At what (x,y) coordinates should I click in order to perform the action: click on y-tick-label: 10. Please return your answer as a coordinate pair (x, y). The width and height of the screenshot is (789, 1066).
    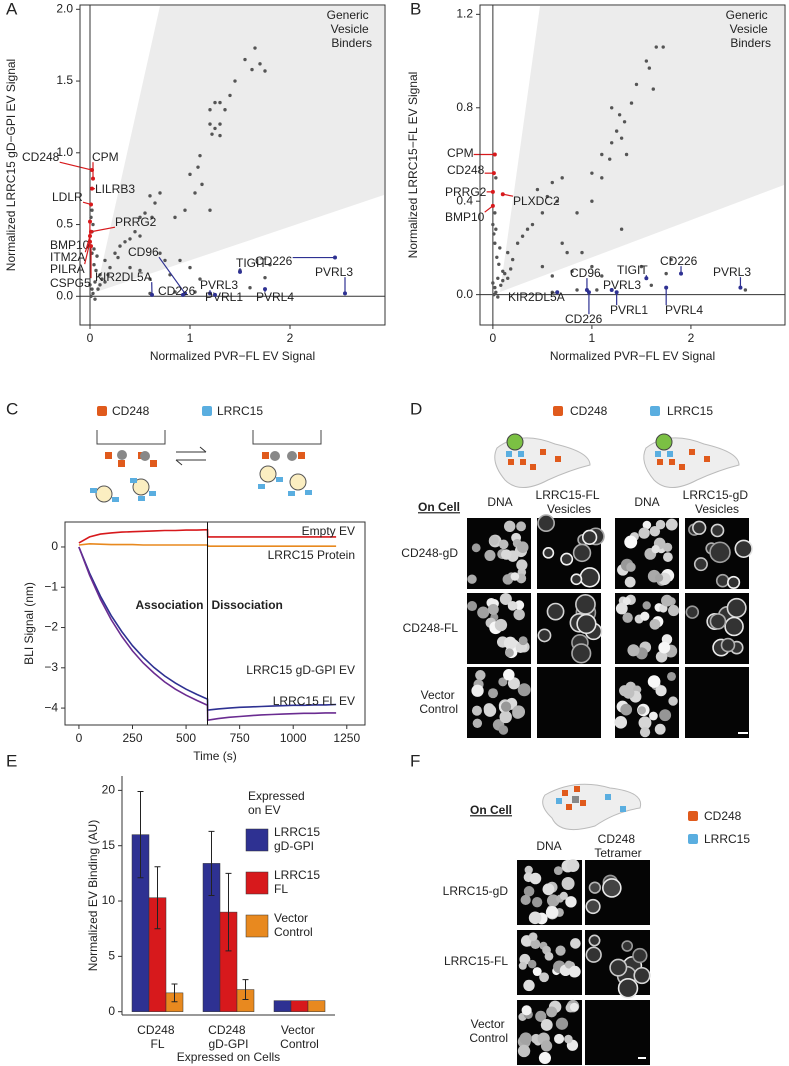
    Looking at the image, I should click on (109, 900).